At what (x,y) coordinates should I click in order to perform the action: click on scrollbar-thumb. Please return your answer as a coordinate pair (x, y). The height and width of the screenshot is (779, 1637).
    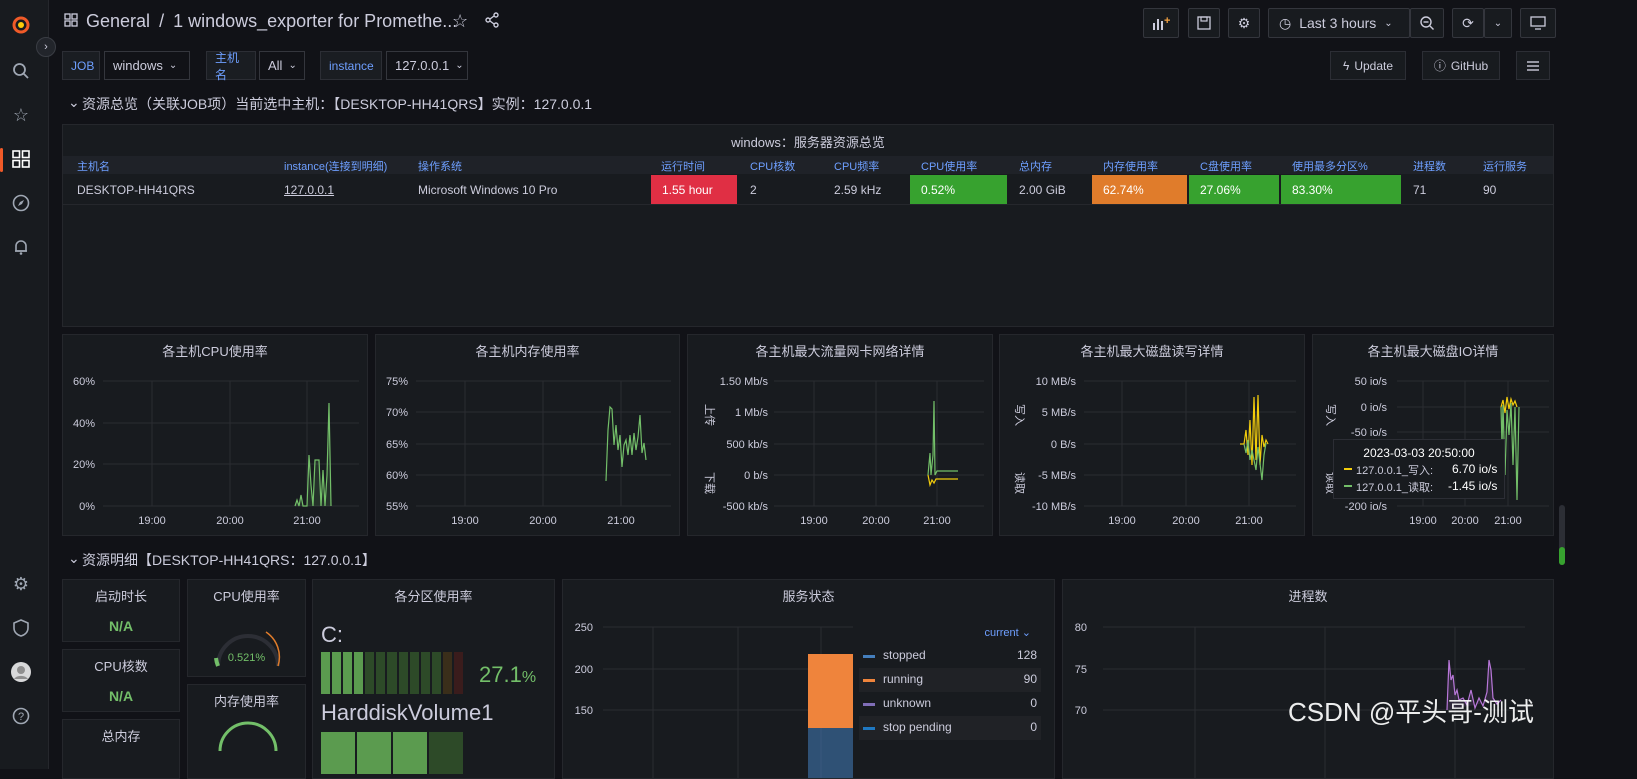
    Looking at the image, I should click on (1562, 556).